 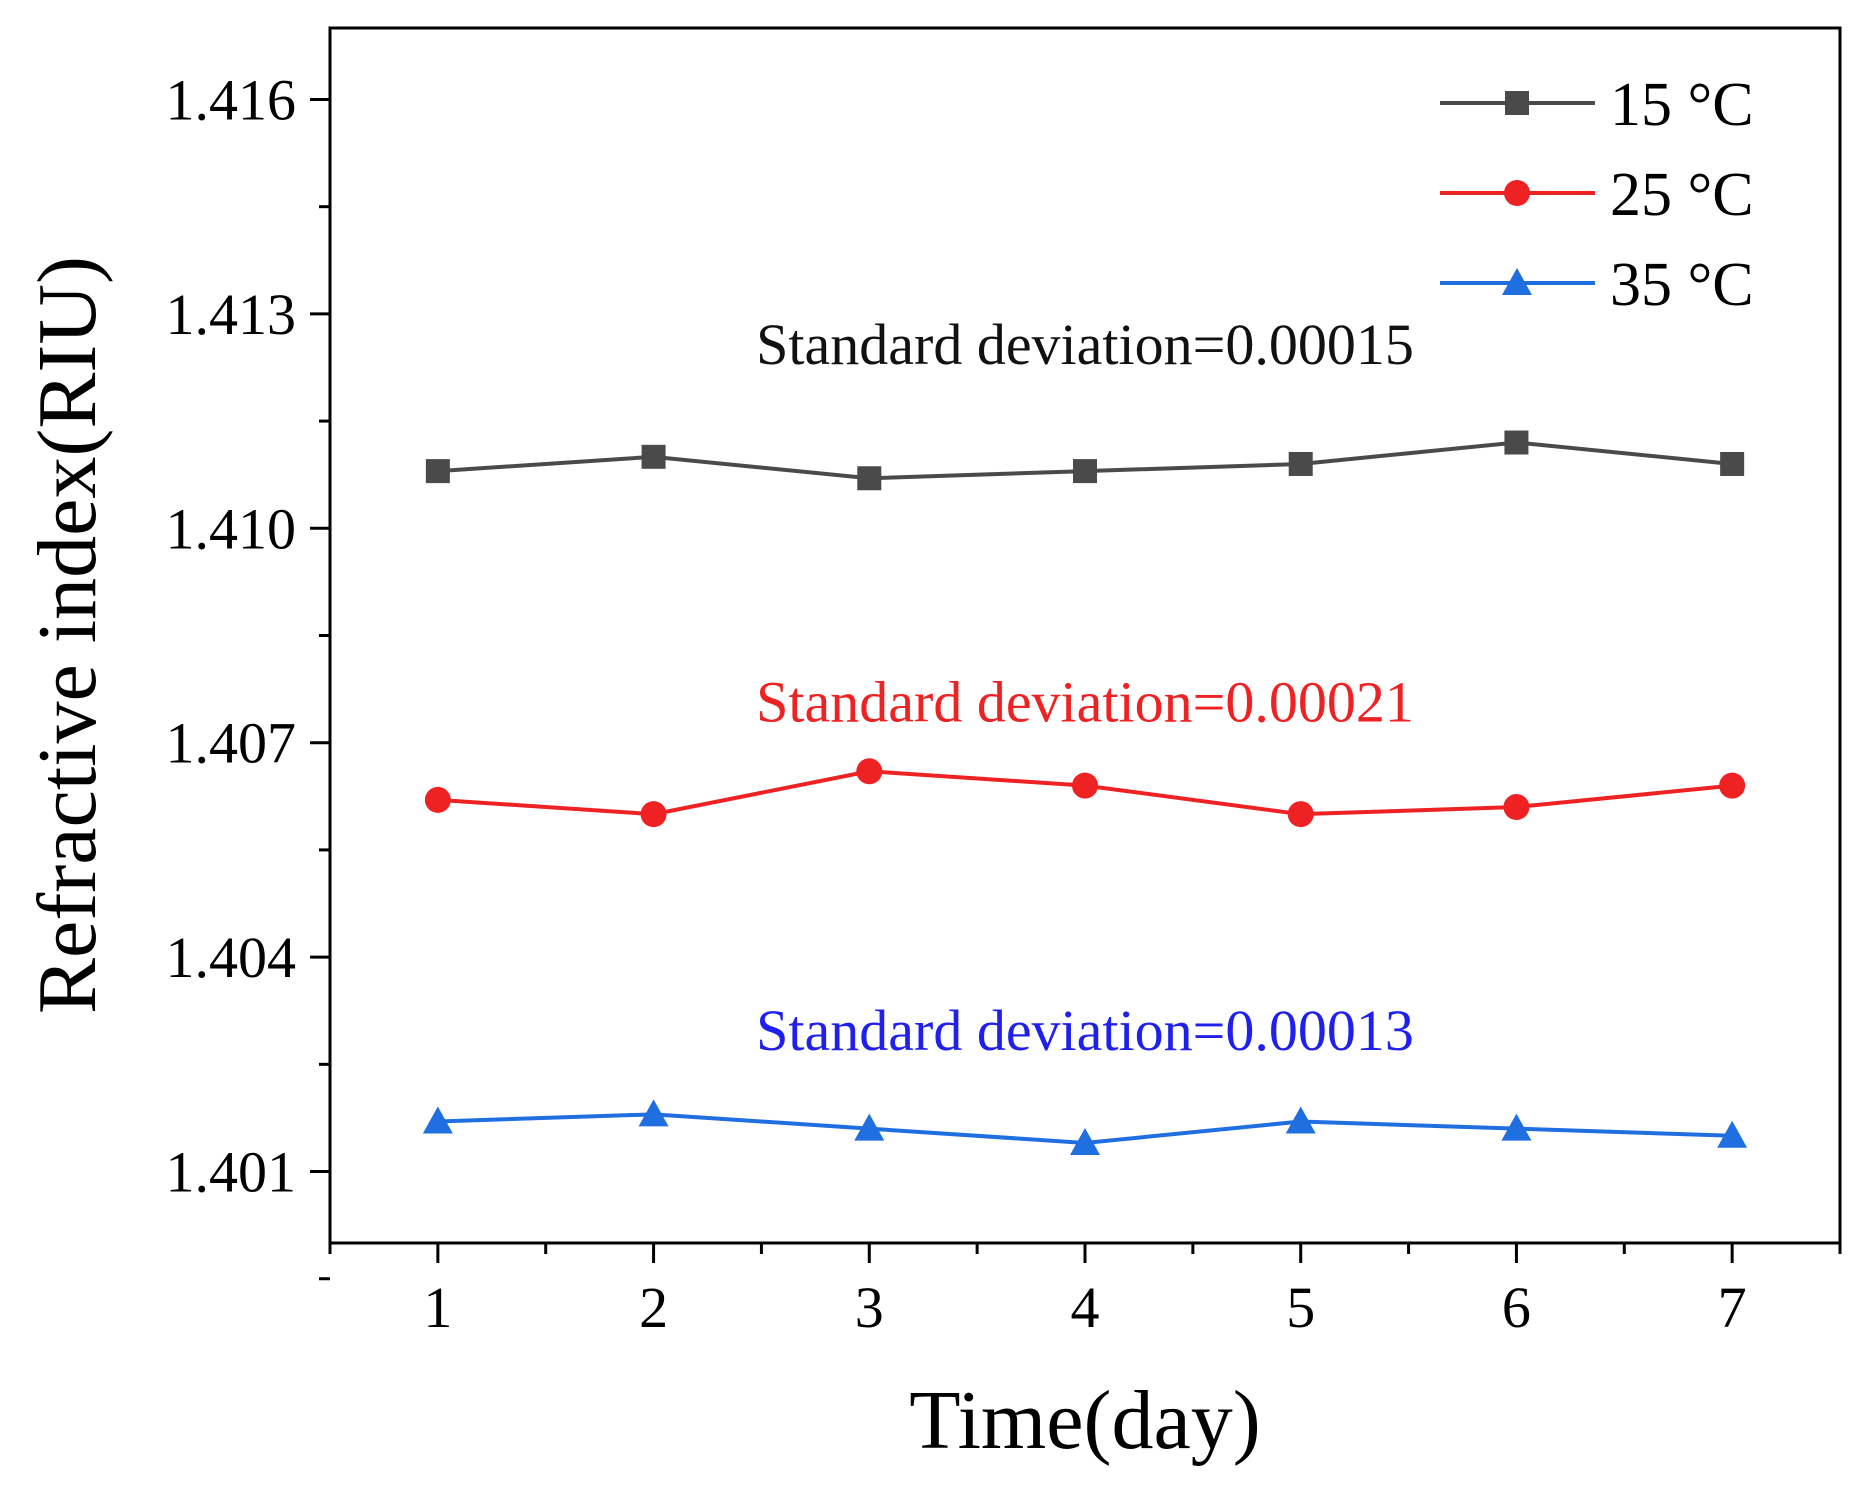 What do you see at coordinates (231, 957) in the screenshot?
I see `y-tick-label: 1.404` at bounding box center [231, 957].